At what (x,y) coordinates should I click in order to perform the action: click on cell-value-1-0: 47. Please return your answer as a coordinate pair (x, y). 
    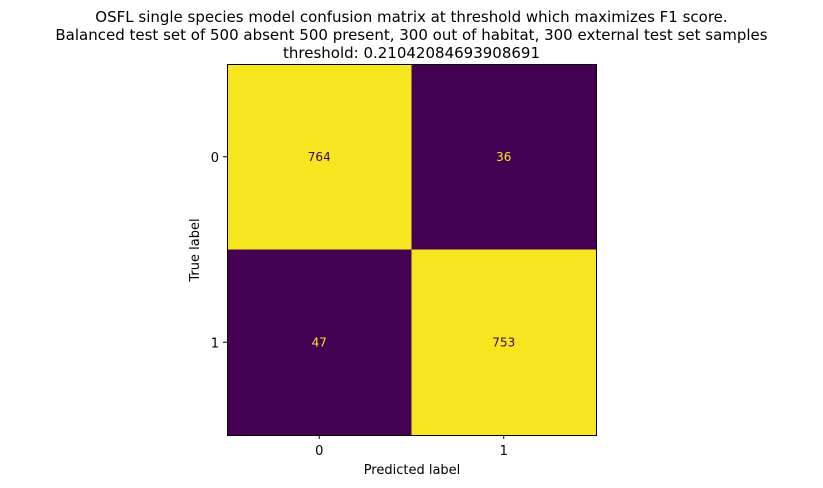
    Looking at the image, I should click on (319, 342).